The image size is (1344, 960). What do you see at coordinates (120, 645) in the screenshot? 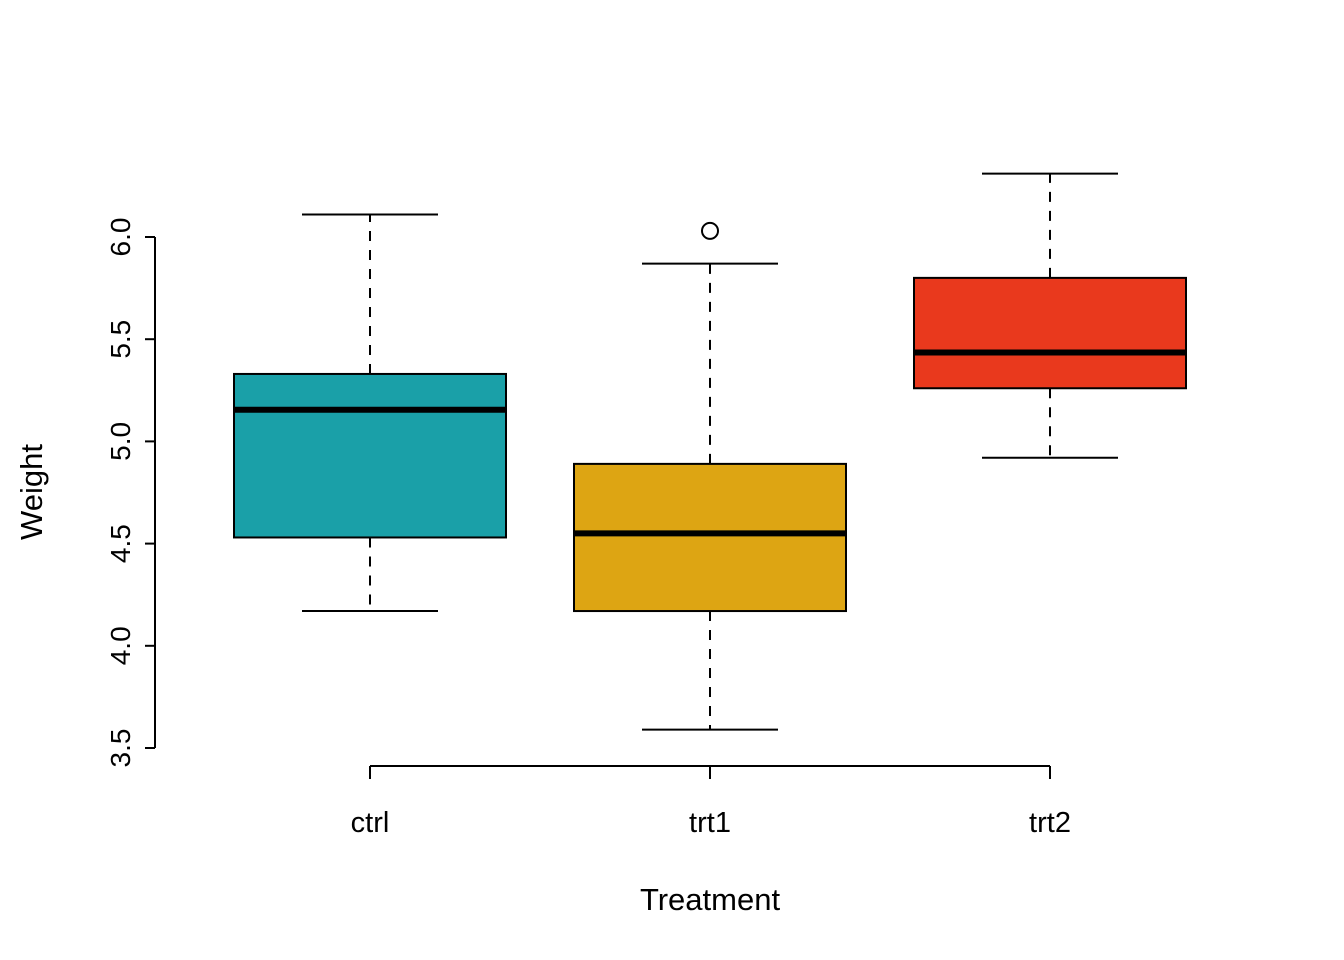
I see `y-tick-label: 4.0` at bounding box center [120, 645].